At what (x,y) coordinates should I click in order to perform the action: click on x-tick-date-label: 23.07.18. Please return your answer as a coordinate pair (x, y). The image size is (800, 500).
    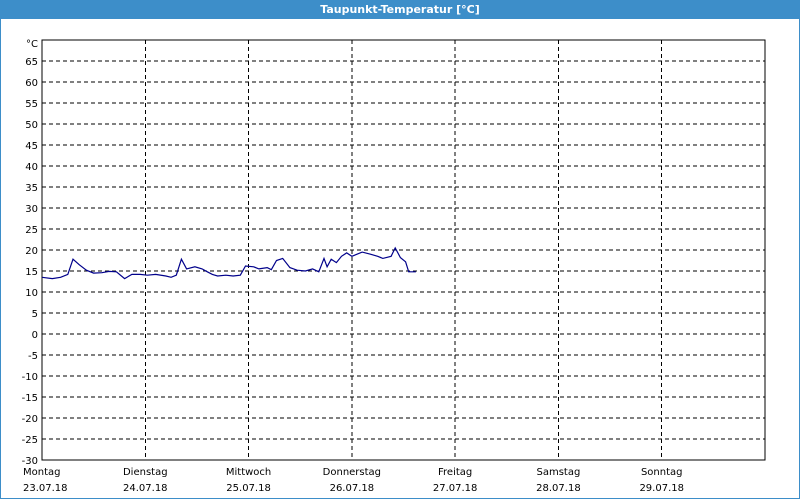
    Looking at the image, I should click on (45, 488).